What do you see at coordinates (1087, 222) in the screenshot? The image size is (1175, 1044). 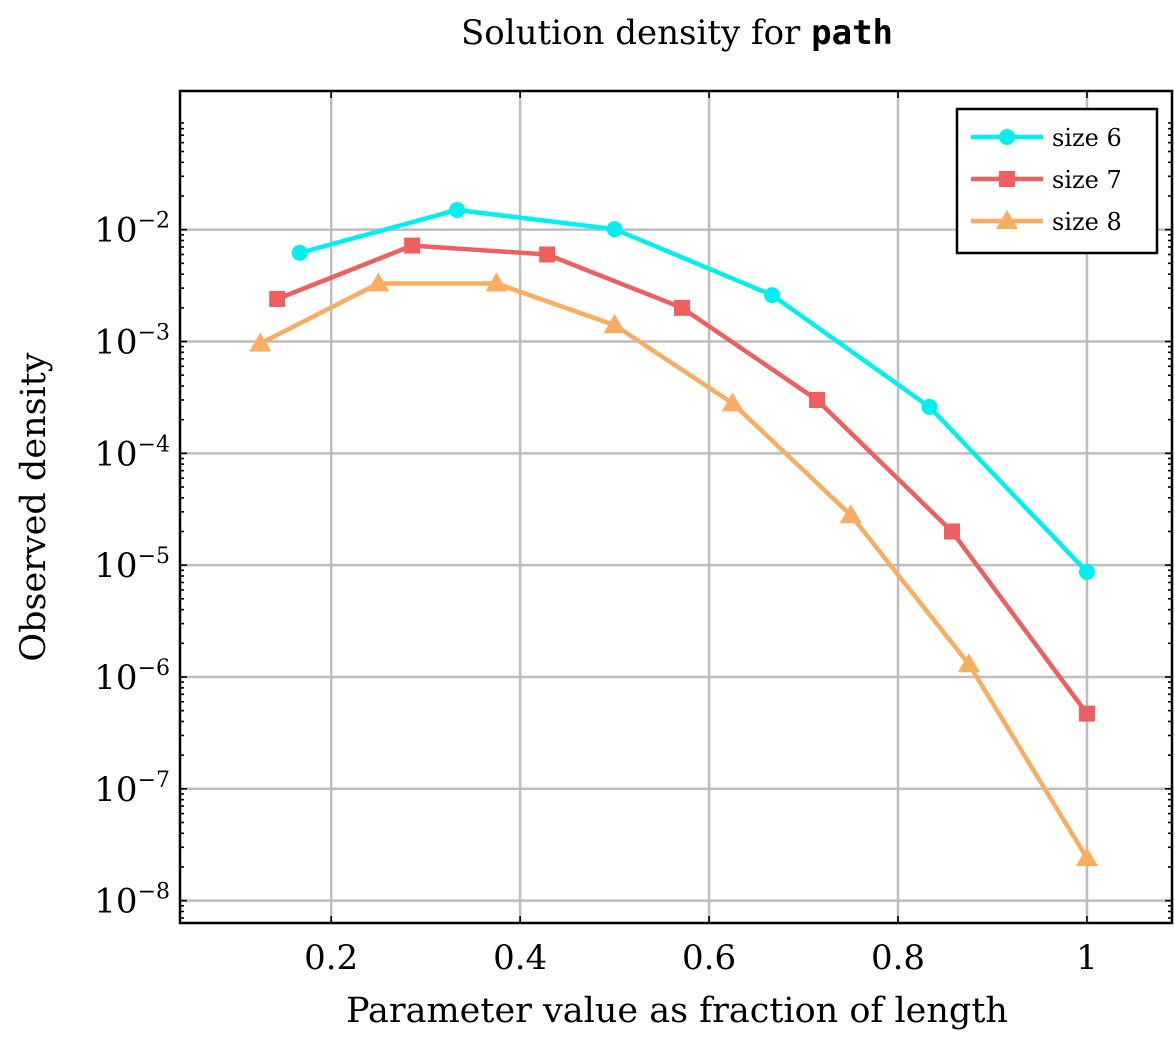 I see `legend-label: size 8` at bounding box center [1087, 222].